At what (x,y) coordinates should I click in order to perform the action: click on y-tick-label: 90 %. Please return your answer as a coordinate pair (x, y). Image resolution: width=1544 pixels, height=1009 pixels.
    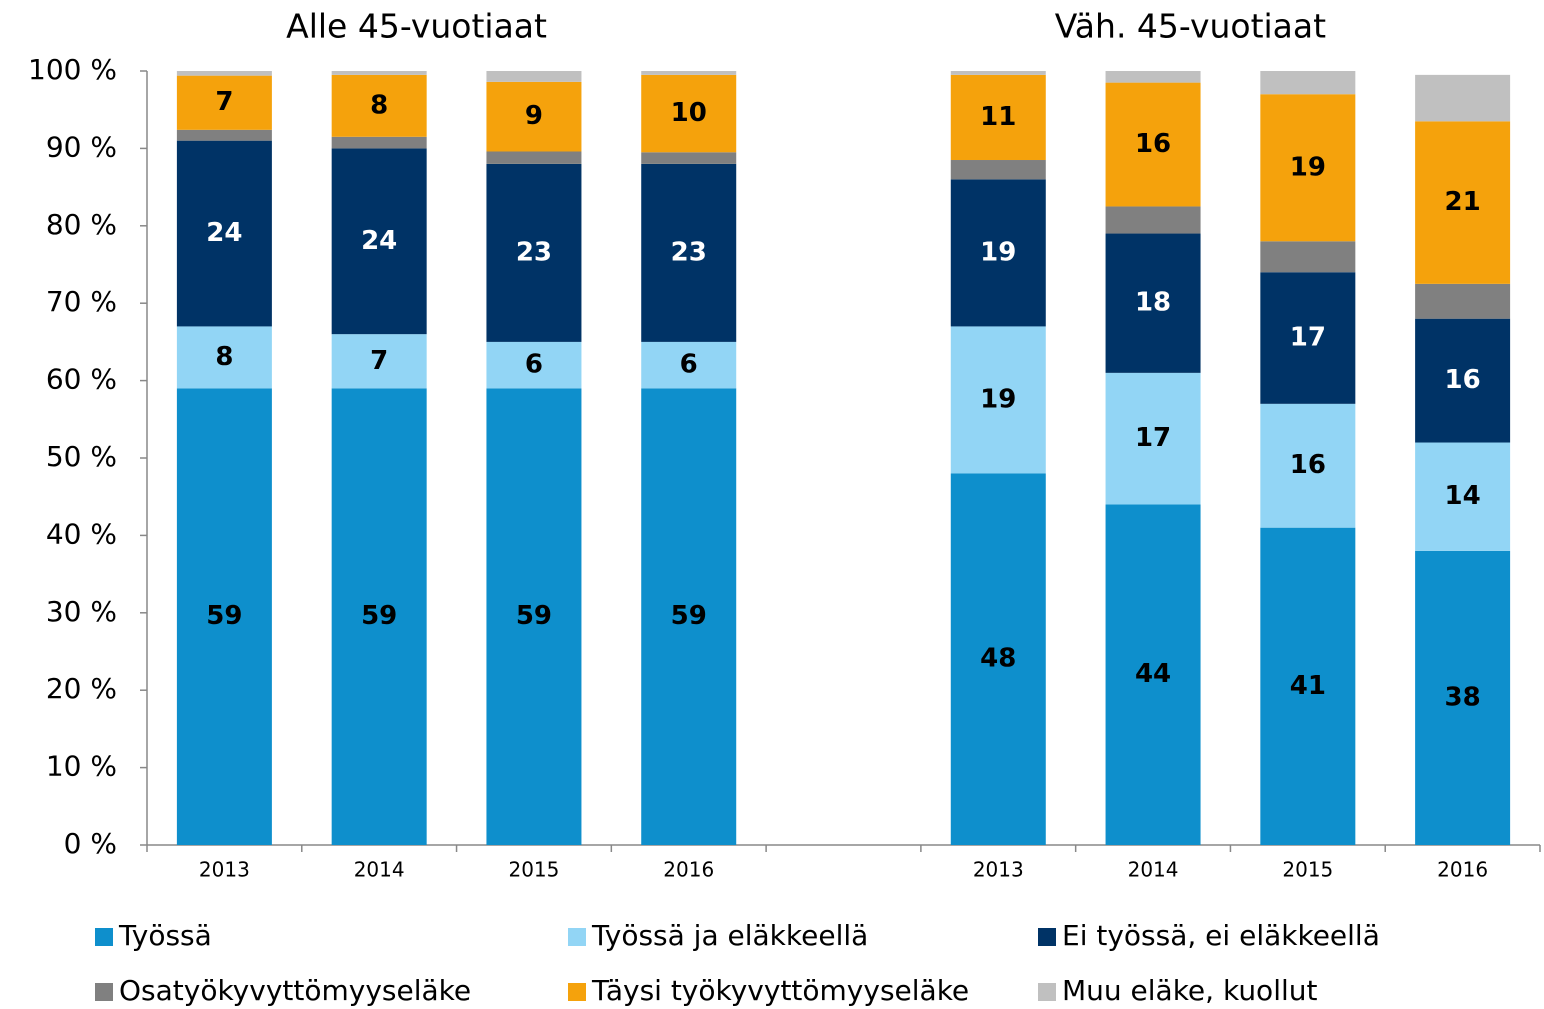
    Looking at the image, I should click on (81, 146).